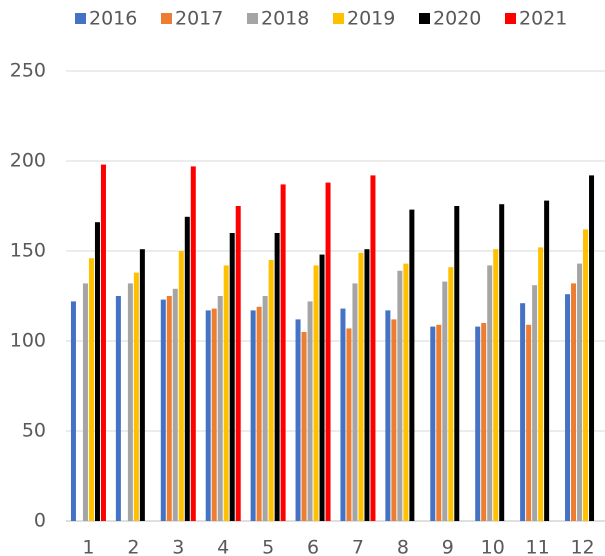 The image size is (605, 556). What do you see at coordinates (371, 19) in the screenshot?
I see `legend-label: 2019` at bounding box center [371, 19].